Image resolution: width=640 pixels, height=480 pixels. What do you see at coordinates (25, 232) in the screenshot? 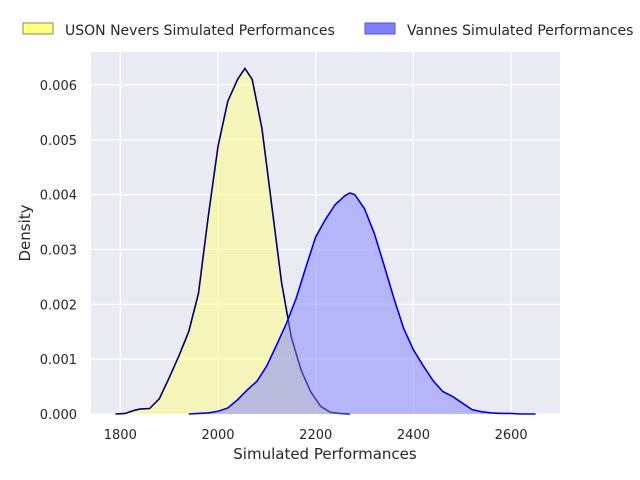
I see `y-axis-label: Density` at bounding box center [25, 232].